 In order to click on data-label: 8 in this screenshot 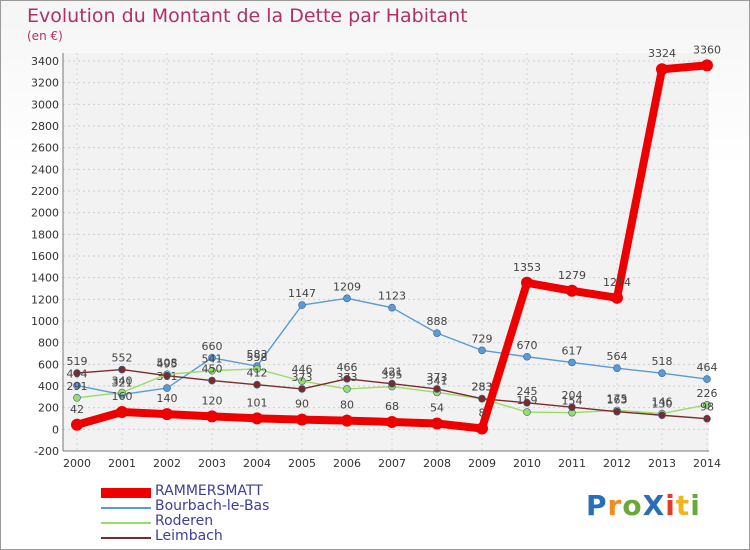, I will do `click(482, 412)`.